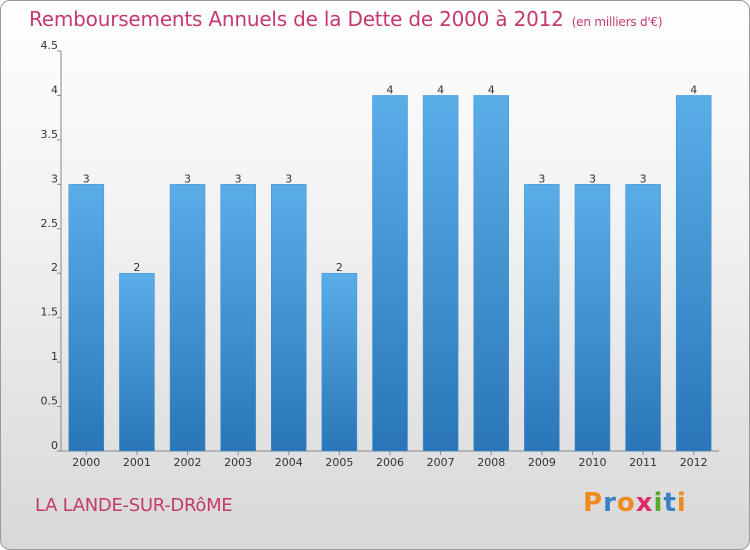 The image size is (750, 550). Describe the element at coordinates (643, 462) in the screenshot. I see `x-tick-label: 2011` at that location.